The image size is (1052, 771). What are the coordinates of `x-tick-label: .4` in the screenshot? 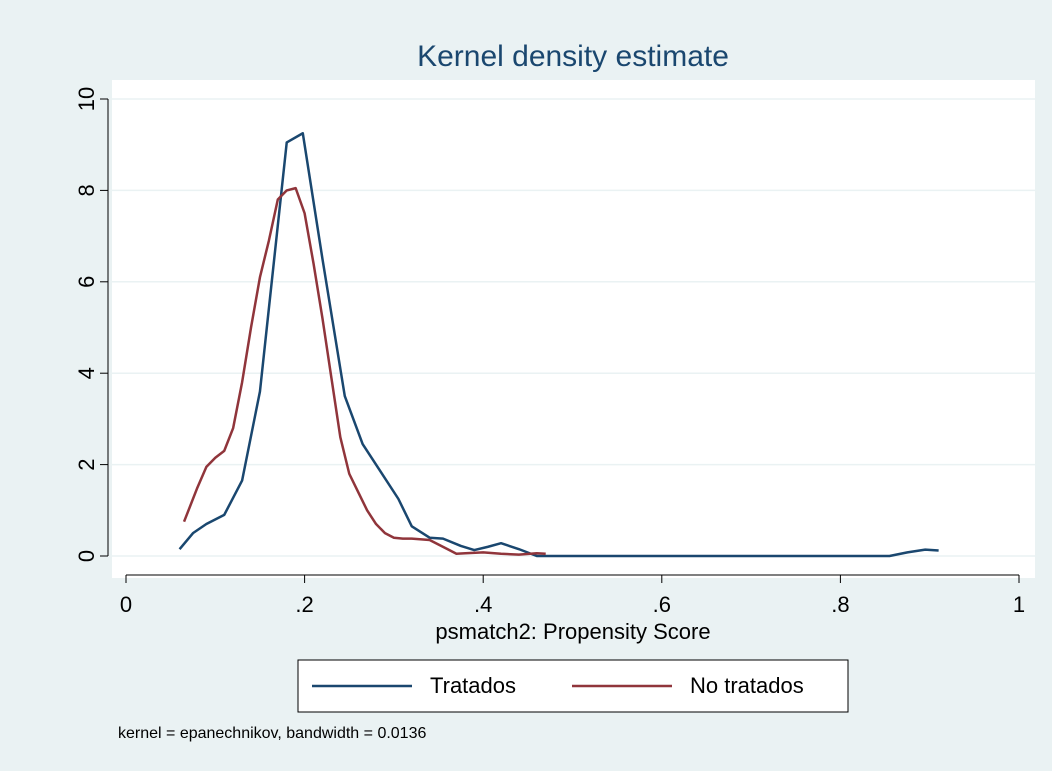 It's located at (483, 604).